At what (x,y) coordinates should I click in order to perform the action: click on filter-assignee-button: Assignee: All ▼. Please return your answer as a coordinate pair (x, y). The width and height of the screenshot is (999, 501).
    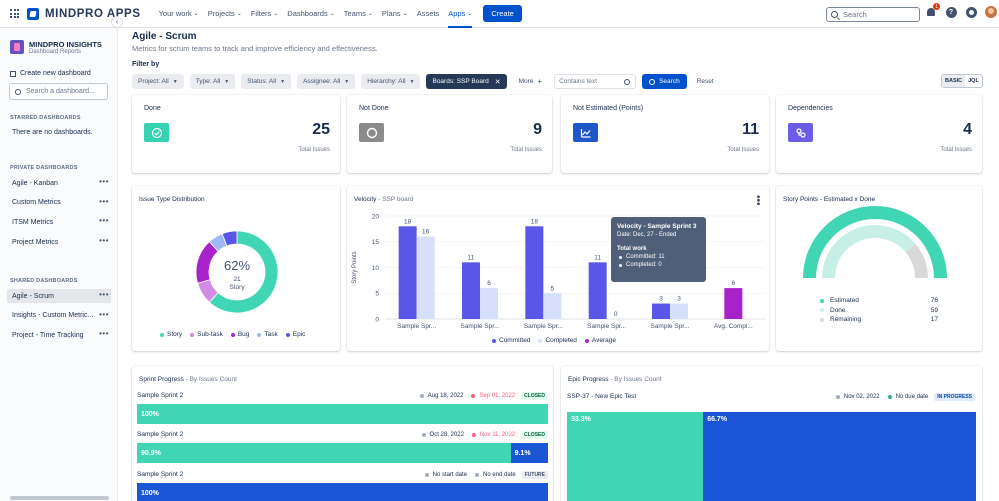
    Looking at the image, I should click on (326, 81).